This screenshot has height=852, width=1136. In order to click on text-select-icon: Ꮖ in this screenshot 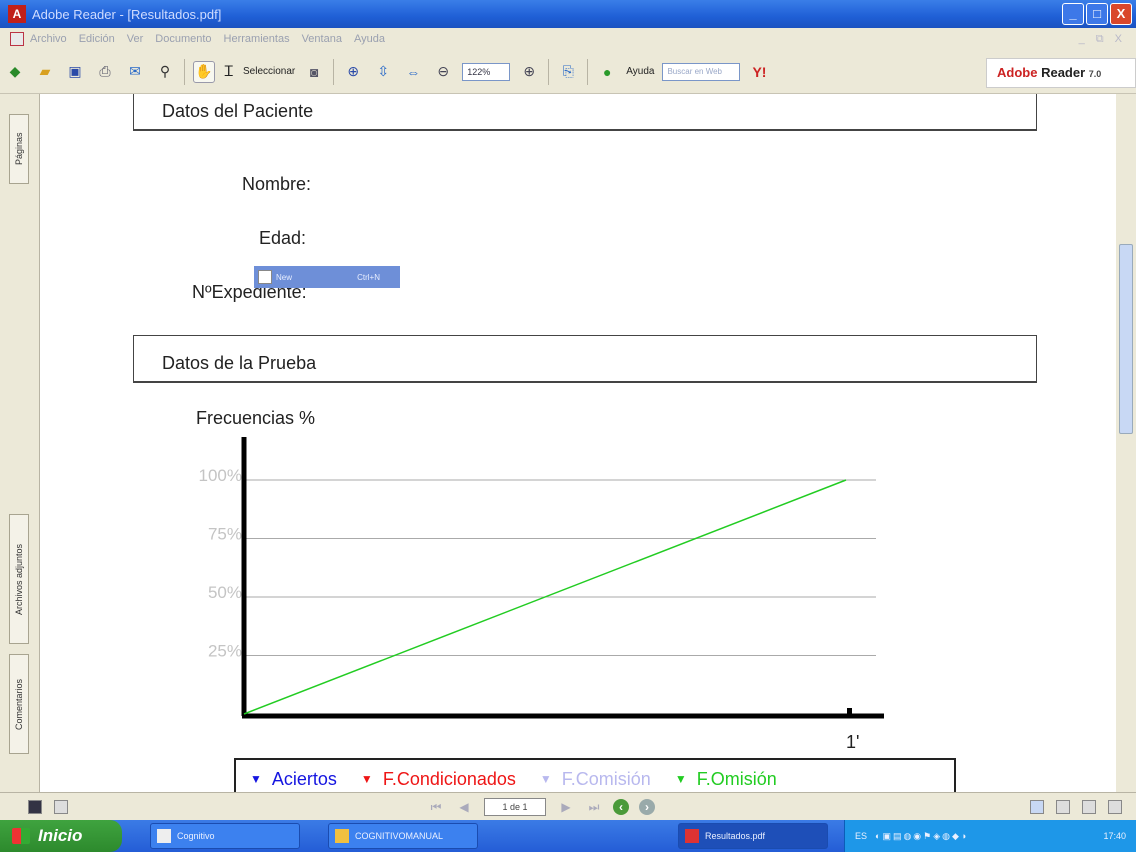, I will do `click(229, 71)`.